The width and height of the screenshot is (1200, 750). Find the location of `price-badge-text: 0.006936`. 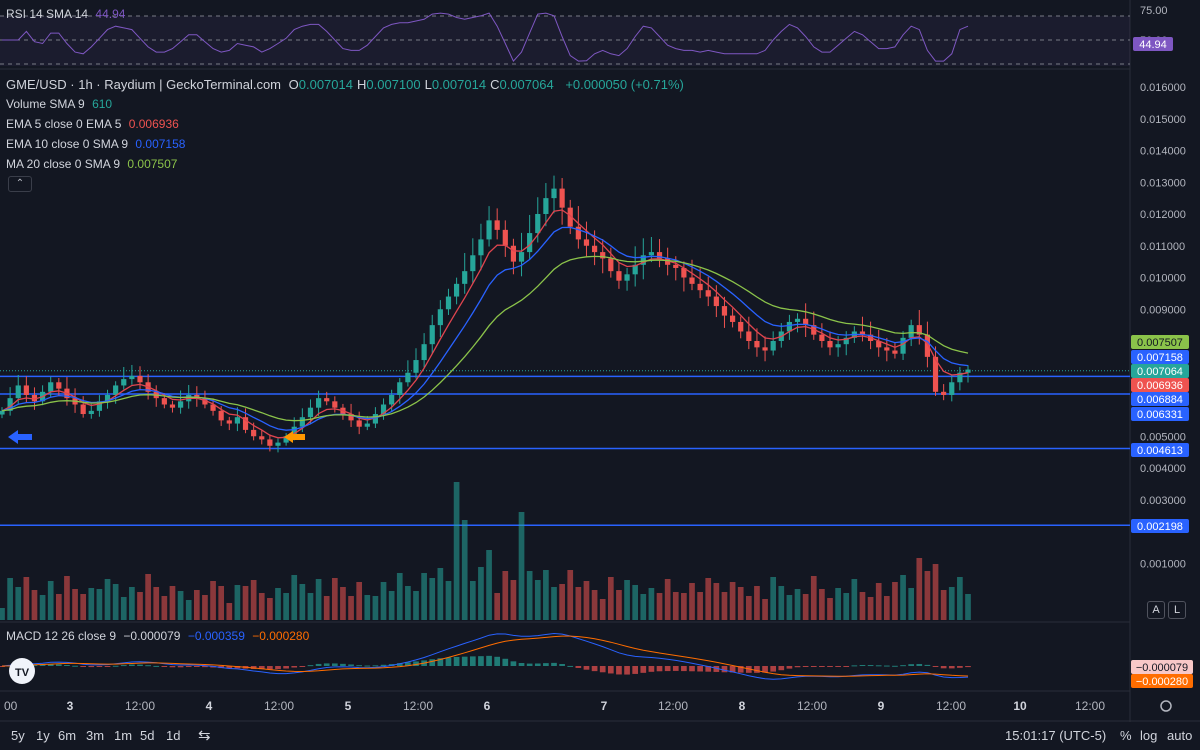

price-badge-text: 0.006936 is located at coordinates (1160, 386).